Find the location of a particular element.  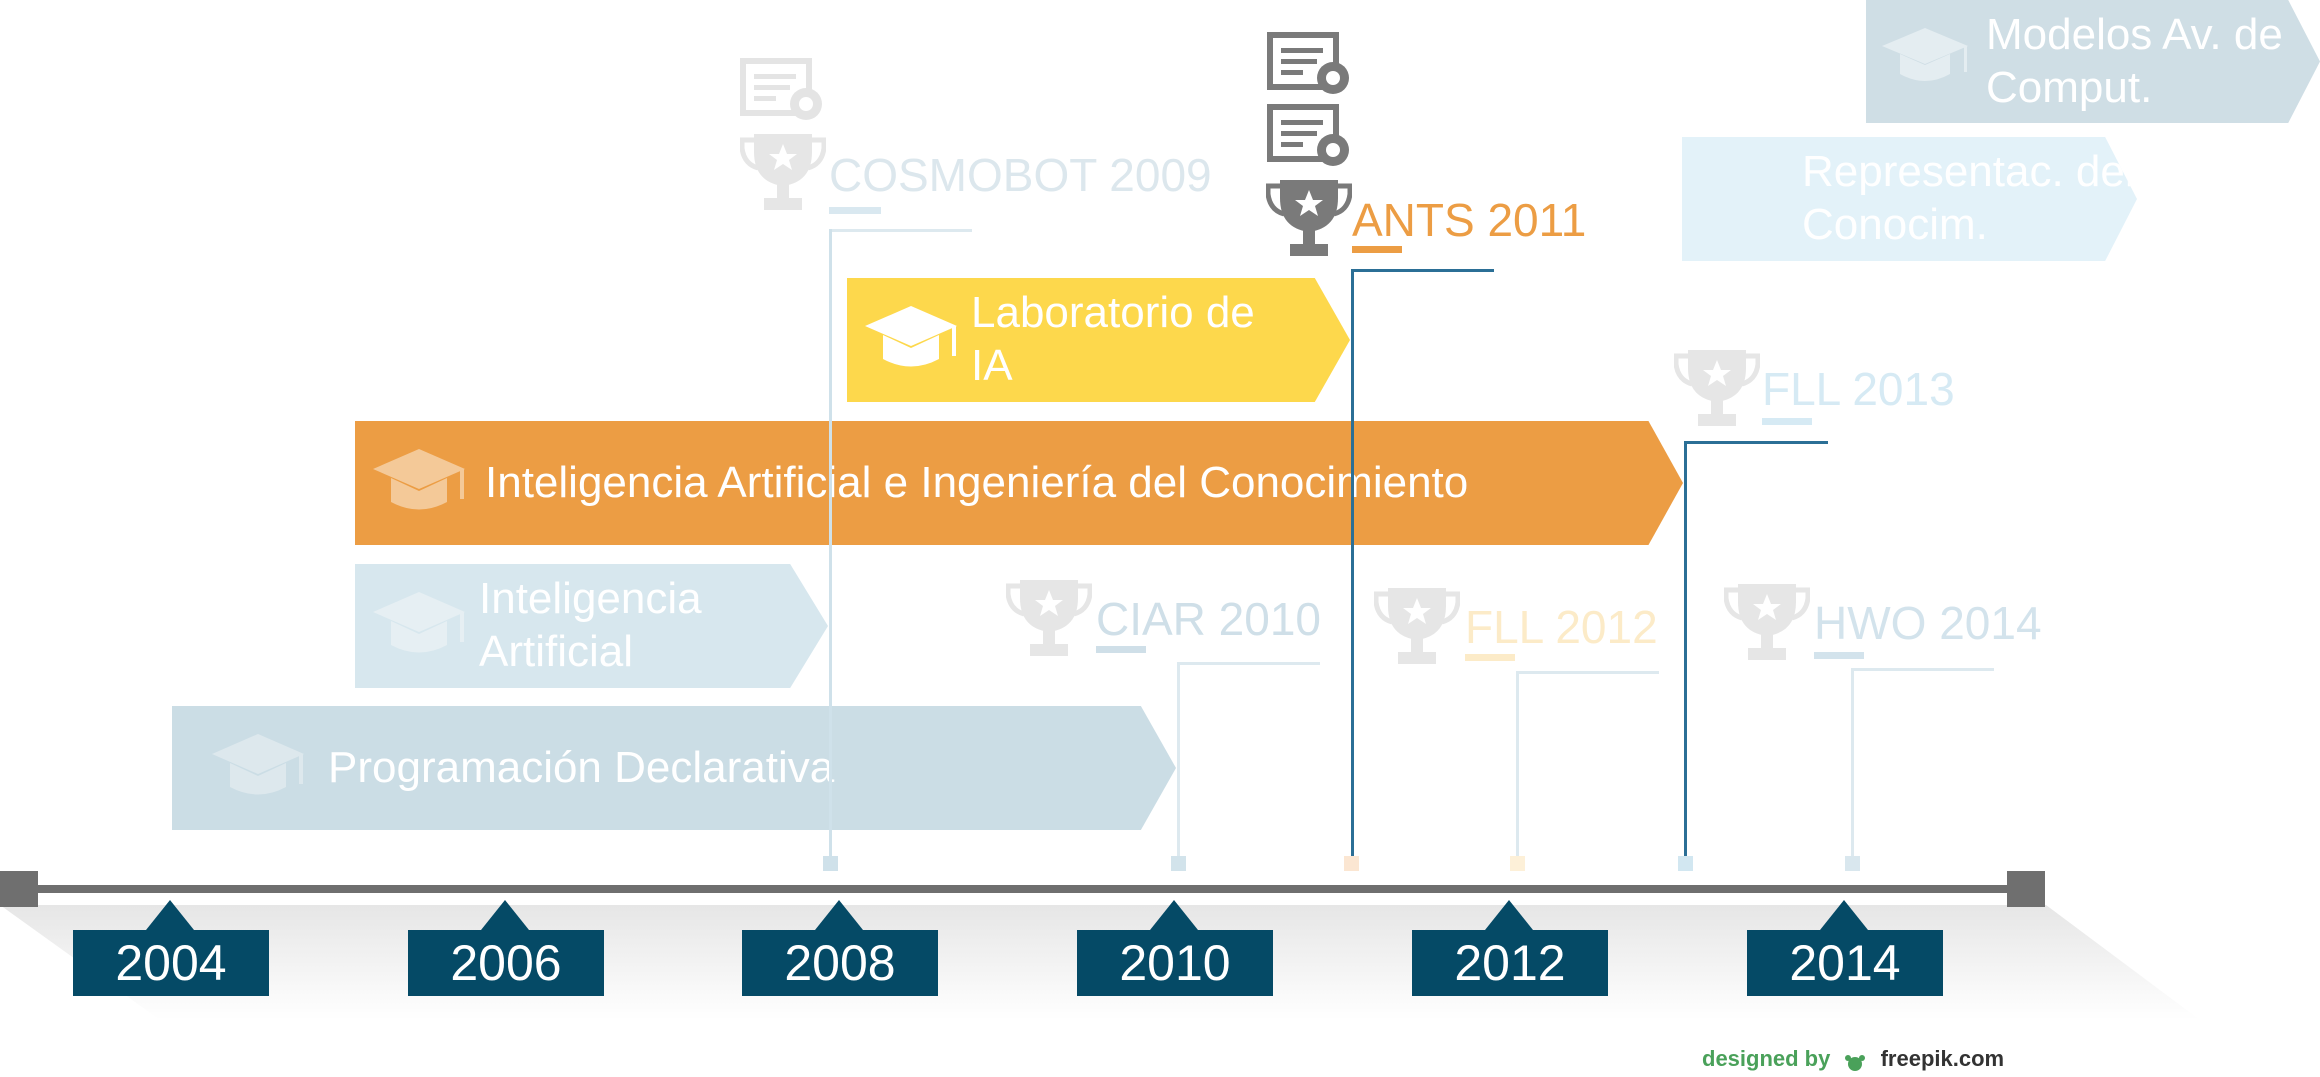

course-arrow-representacion: Representac. del Conocim. is located at coordinates (1909, 199).